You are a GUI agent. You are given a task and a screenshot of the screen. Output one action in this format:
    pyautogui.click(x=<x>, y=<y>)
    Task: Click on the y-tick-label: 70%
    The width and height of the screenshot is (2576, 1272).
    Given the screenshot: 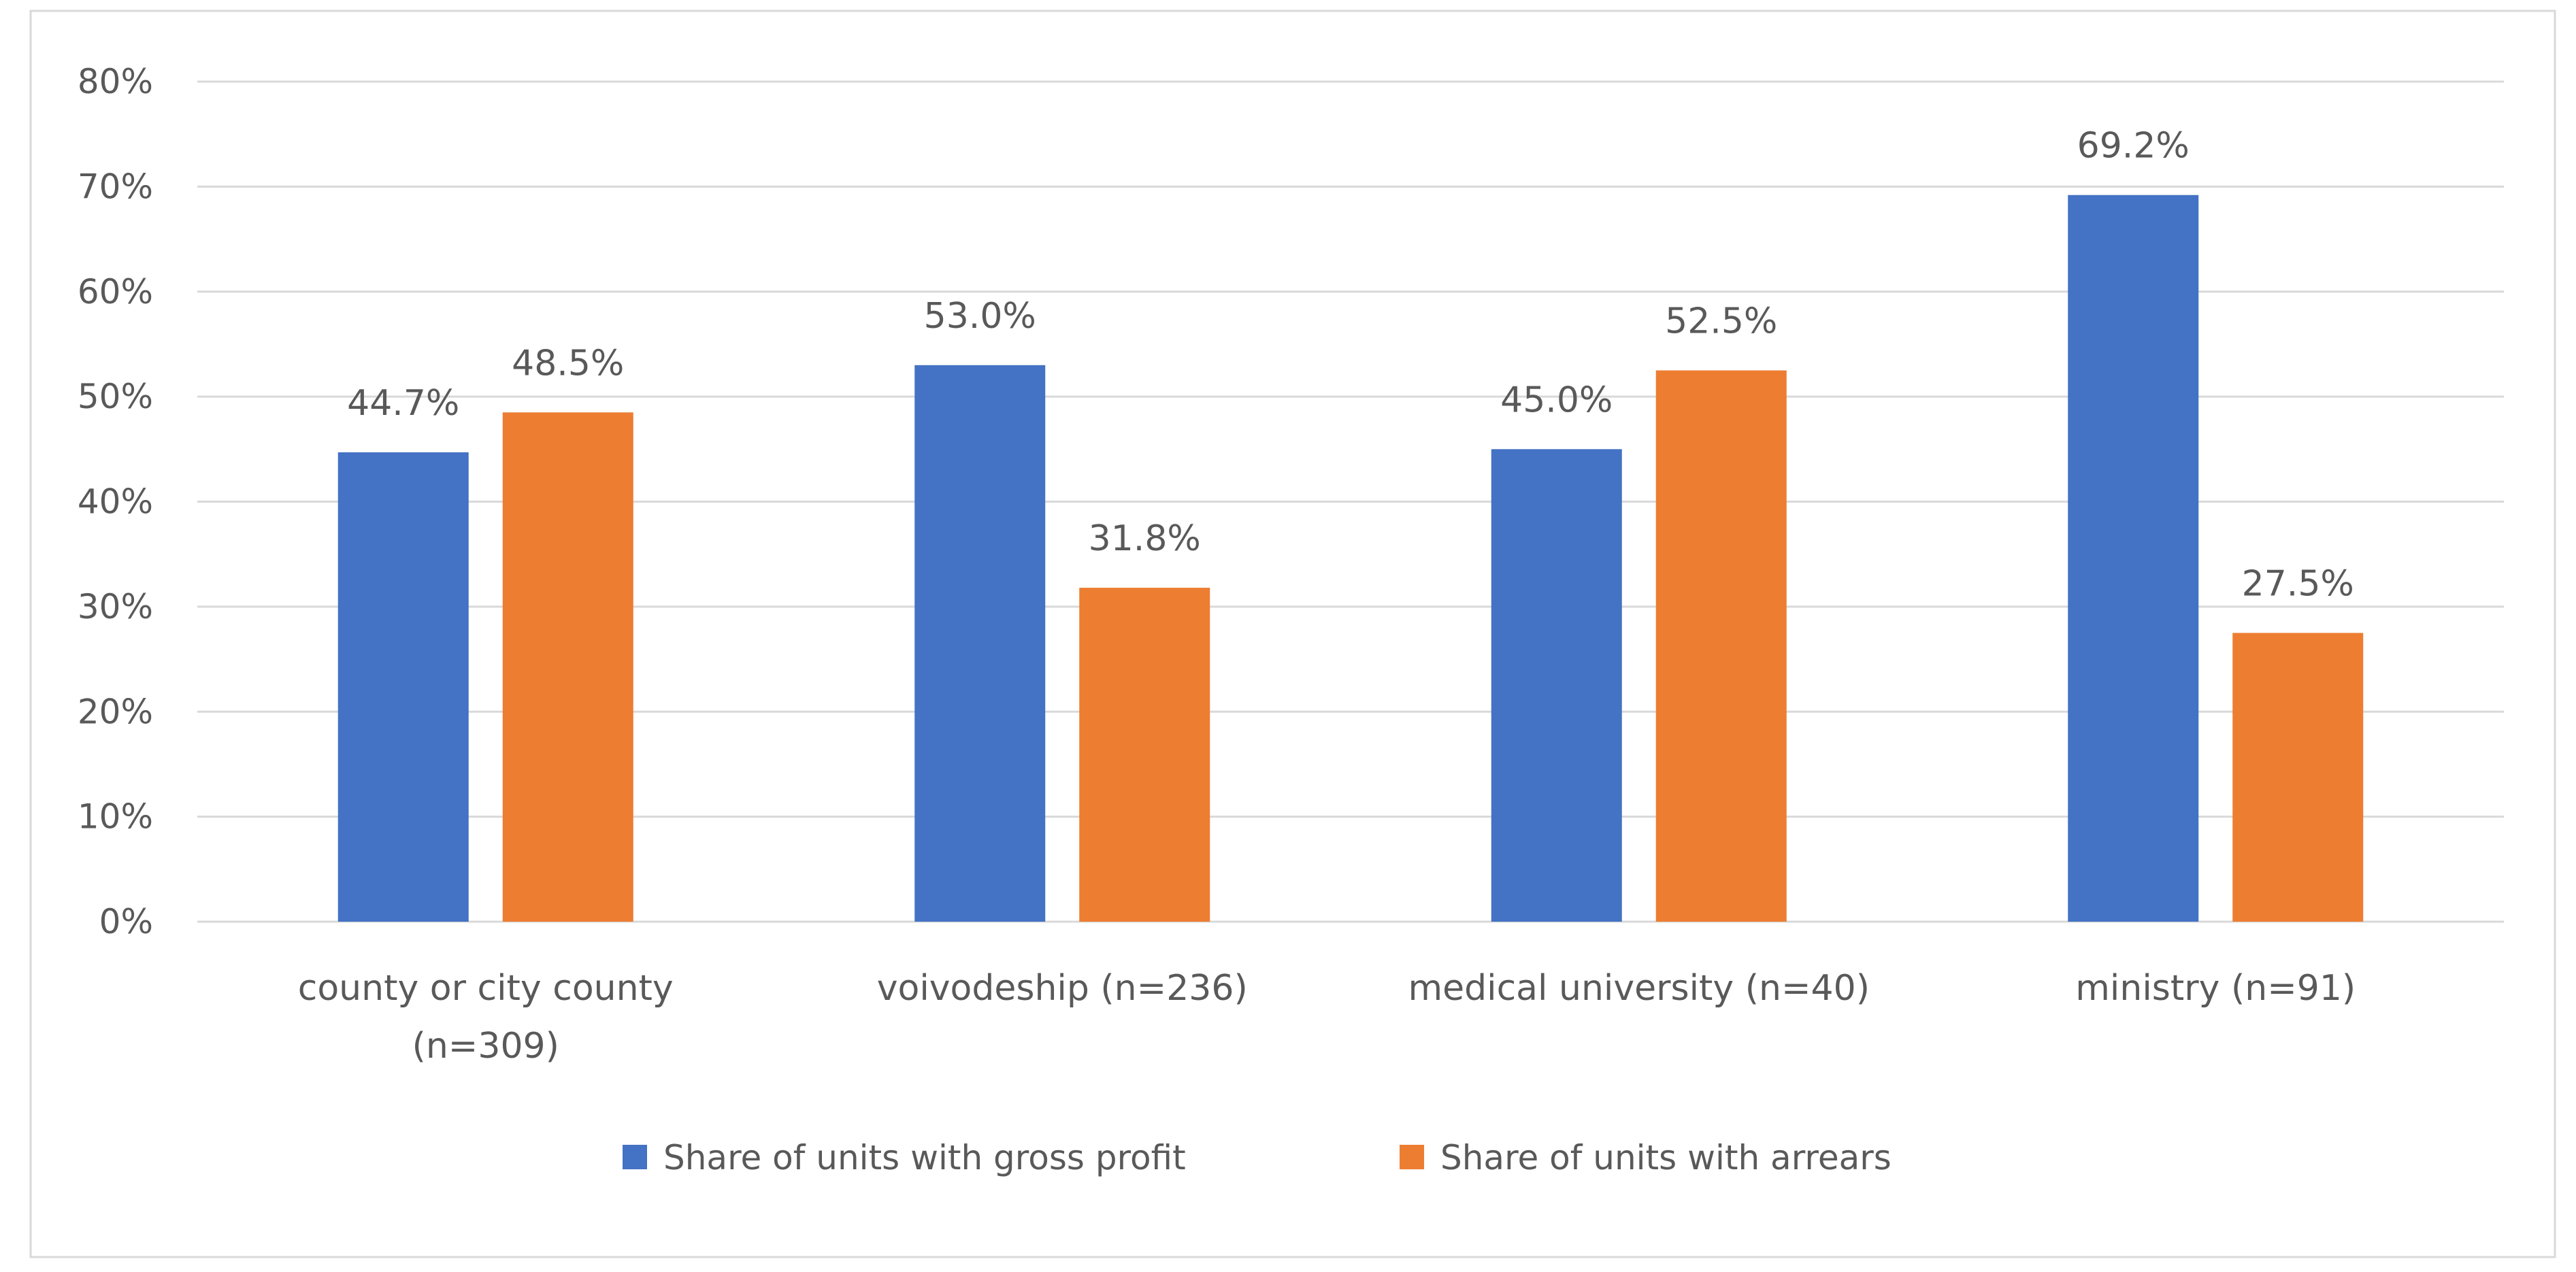 What is the action you would take?
    pyautogui.click(x=115, y=186)
    